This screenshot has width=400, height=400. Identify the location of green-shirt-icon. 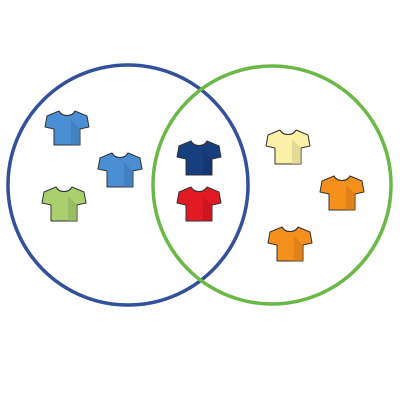
(64, 204).